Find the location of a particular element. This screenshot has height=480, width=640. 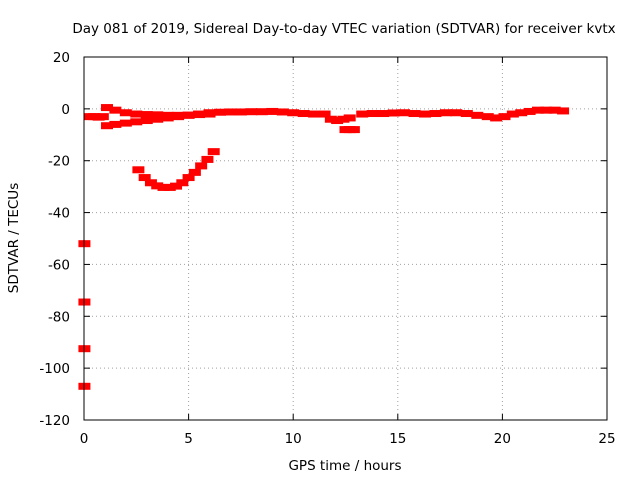

y-axis-label: SDTVAR / TECUs is located at coordinates (14, 238).